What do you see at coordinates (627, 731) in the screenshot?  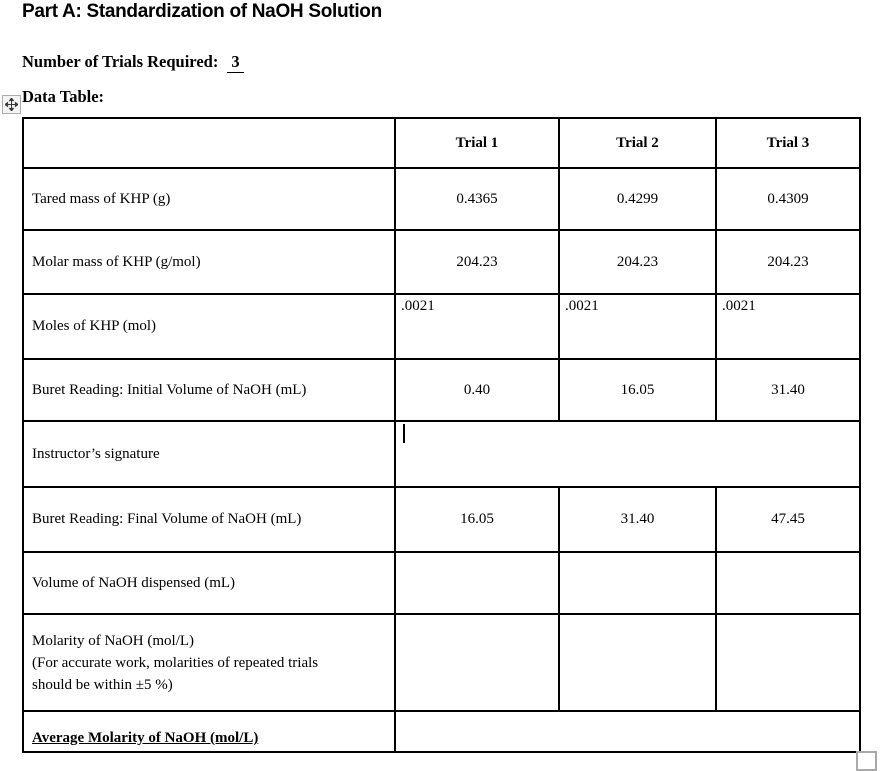 I see `average-molarity-cell` at bounding box center [627, 731].